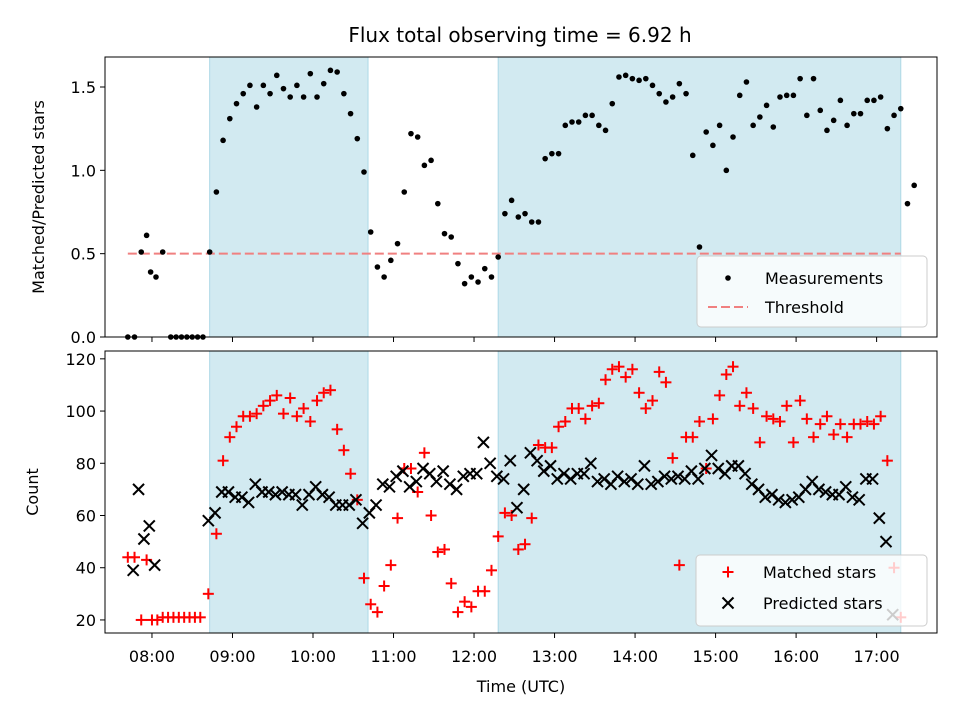  Describe the element at coordinates (86, 568) in the screenshot. I see `bottom-y-tick-label: 40` at that location.